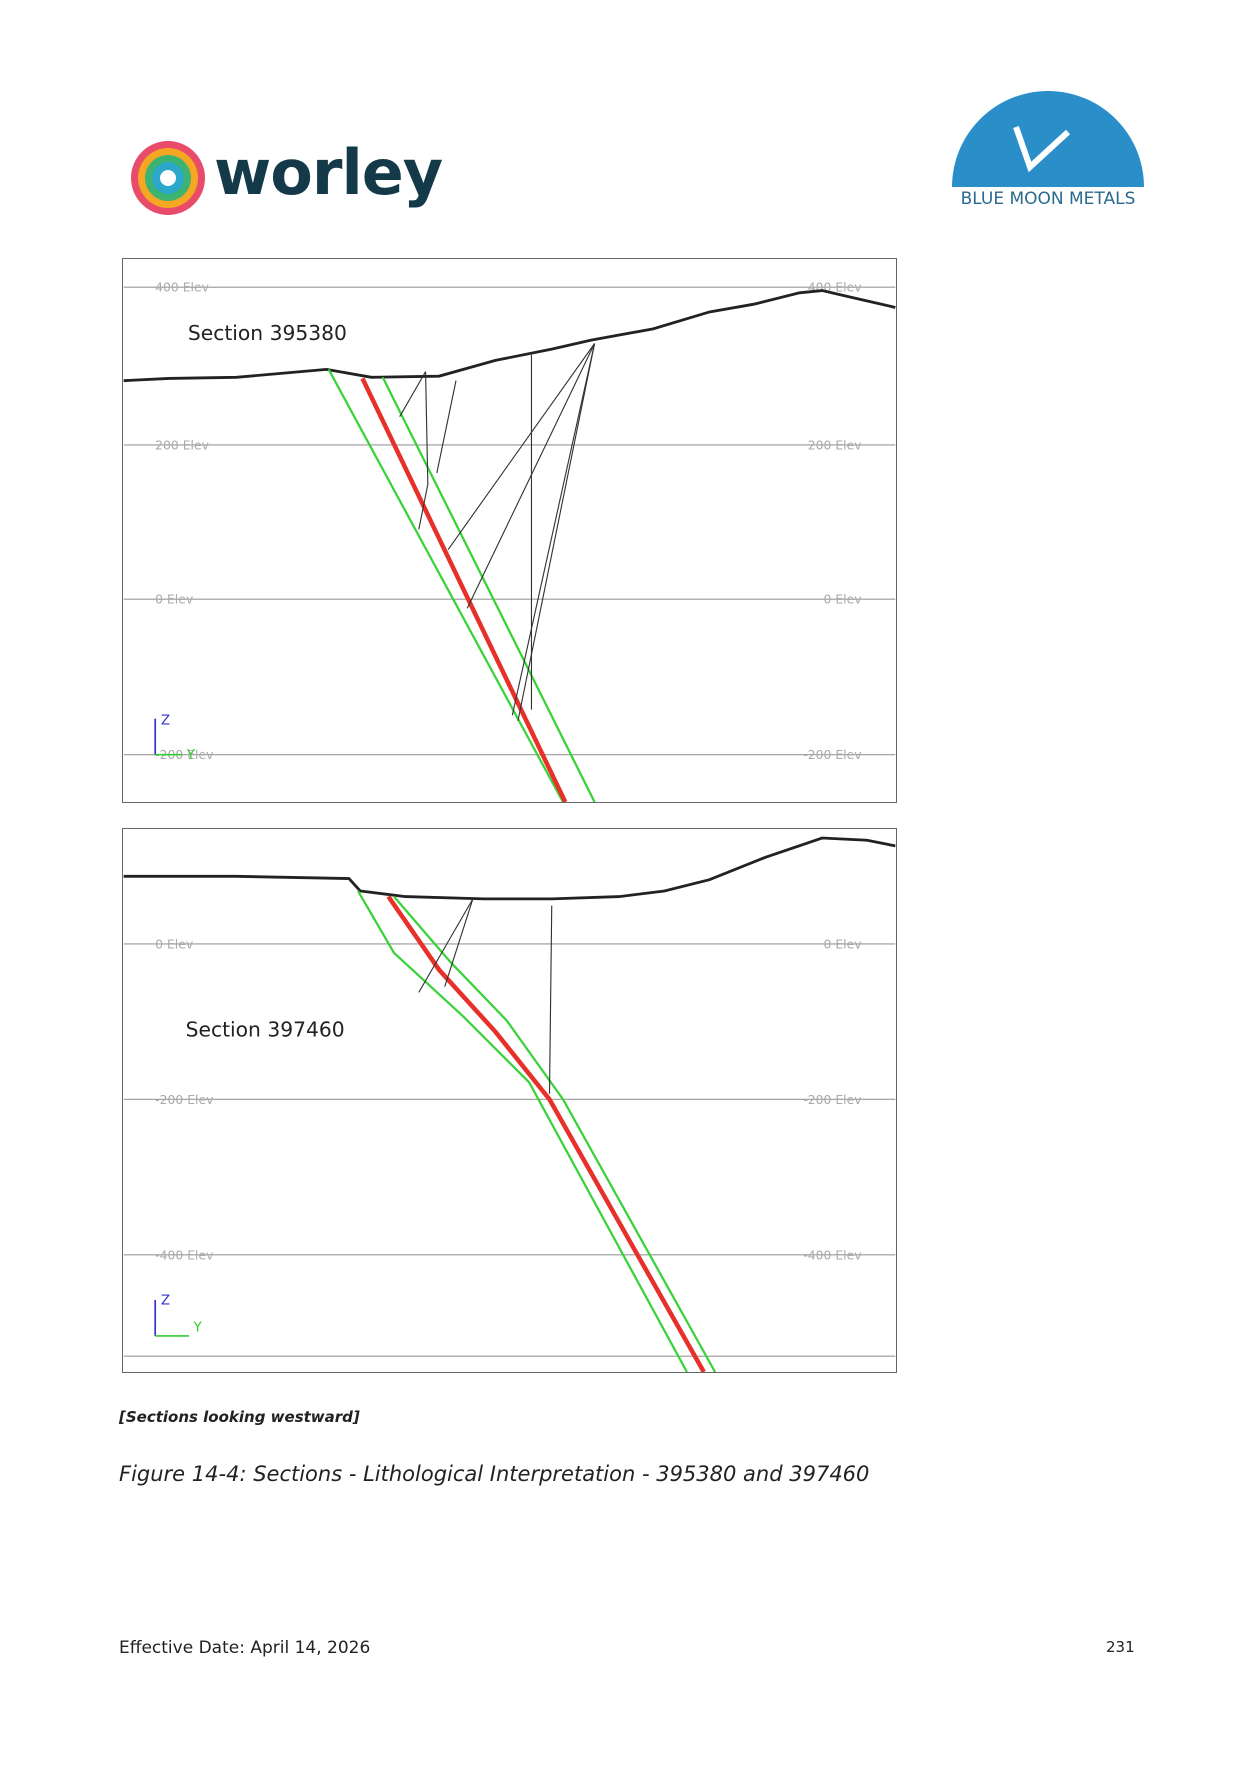 The image size is (1250, 1769). I want to click on page-number: 231, so click(1120, 1647).